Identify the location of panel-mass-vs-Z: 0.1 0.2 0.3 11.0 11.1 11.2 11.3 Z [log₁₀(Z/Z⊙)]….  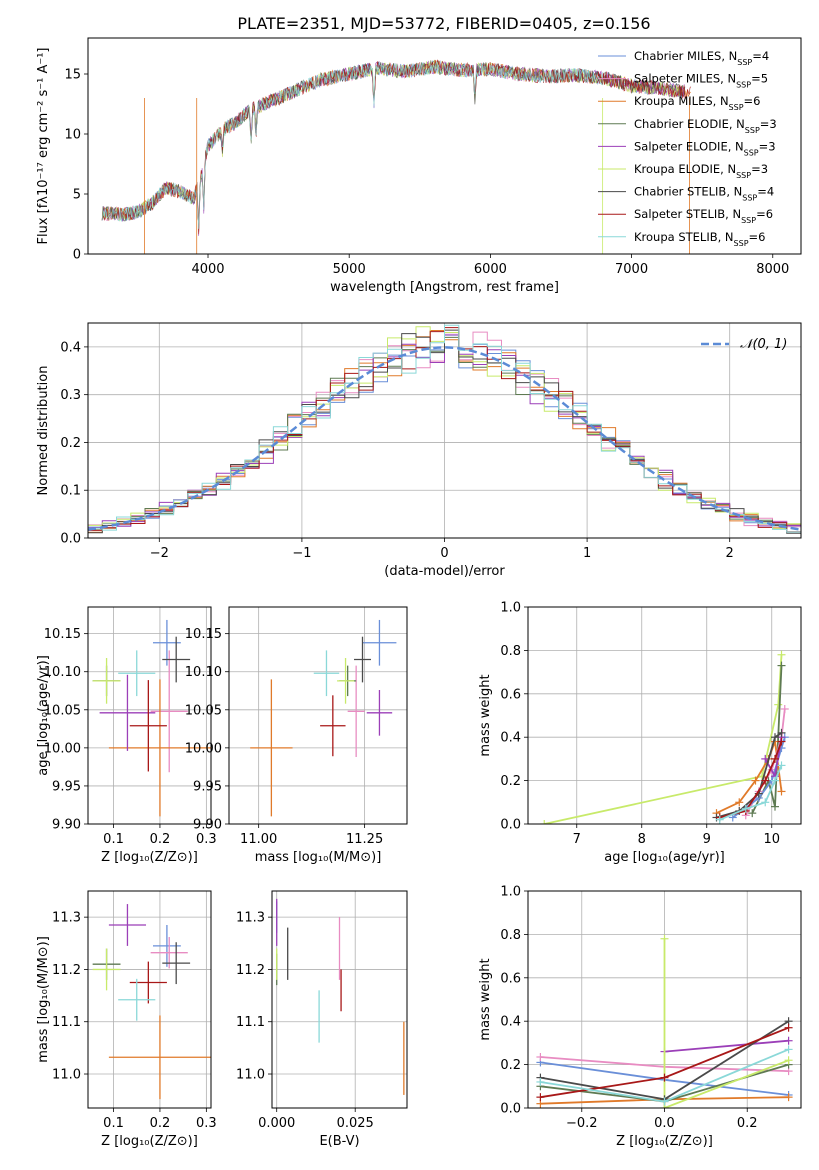
(126, 1019).